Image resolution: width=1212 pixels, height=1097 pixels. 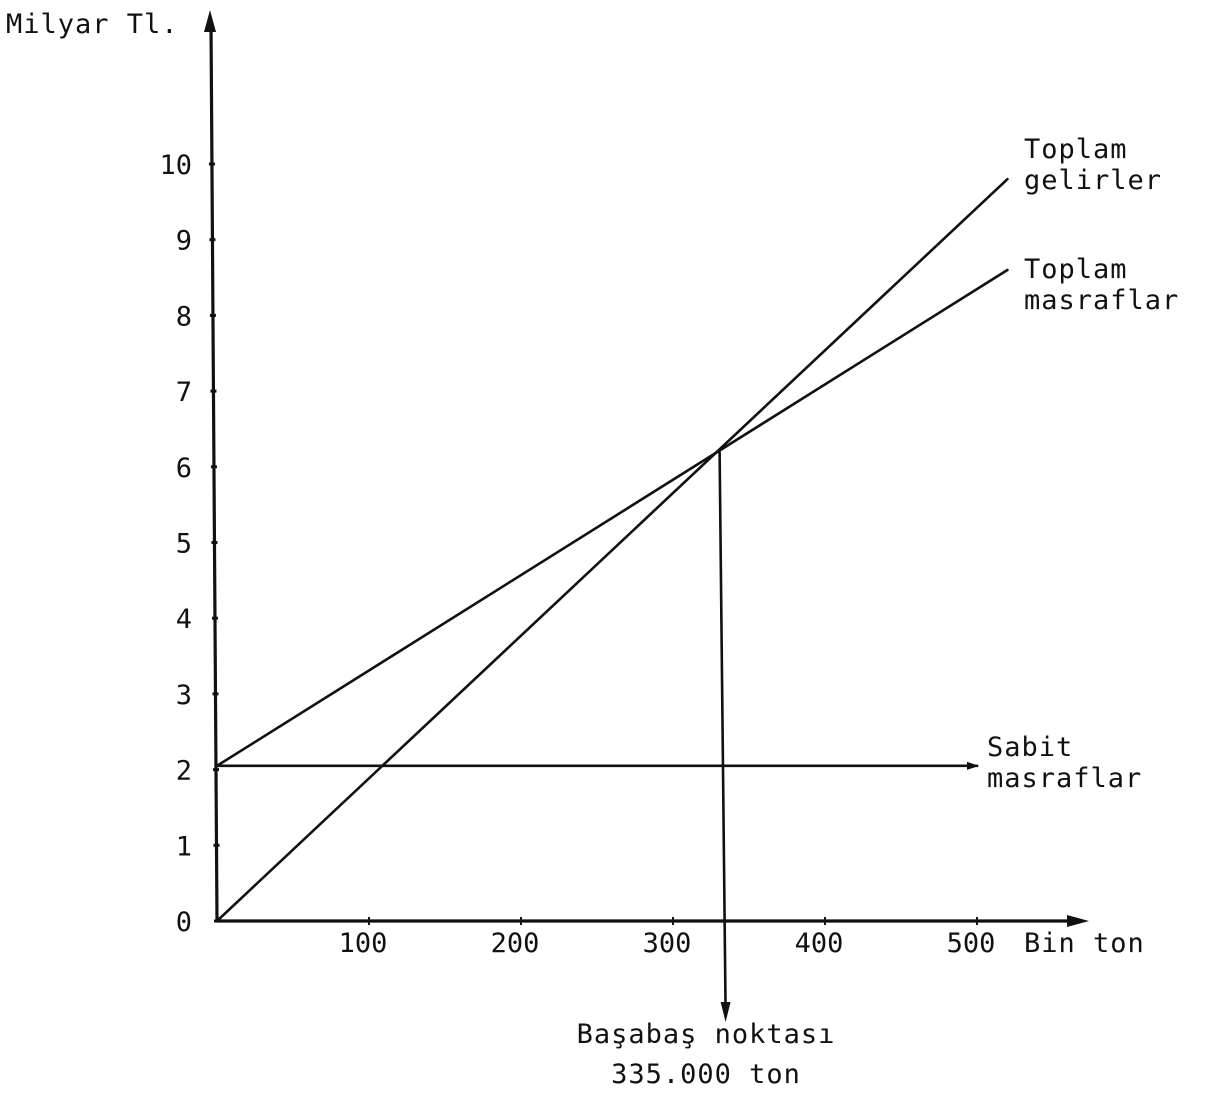 I want to click on y-tick-label: 1, so click(x=184, y=846).